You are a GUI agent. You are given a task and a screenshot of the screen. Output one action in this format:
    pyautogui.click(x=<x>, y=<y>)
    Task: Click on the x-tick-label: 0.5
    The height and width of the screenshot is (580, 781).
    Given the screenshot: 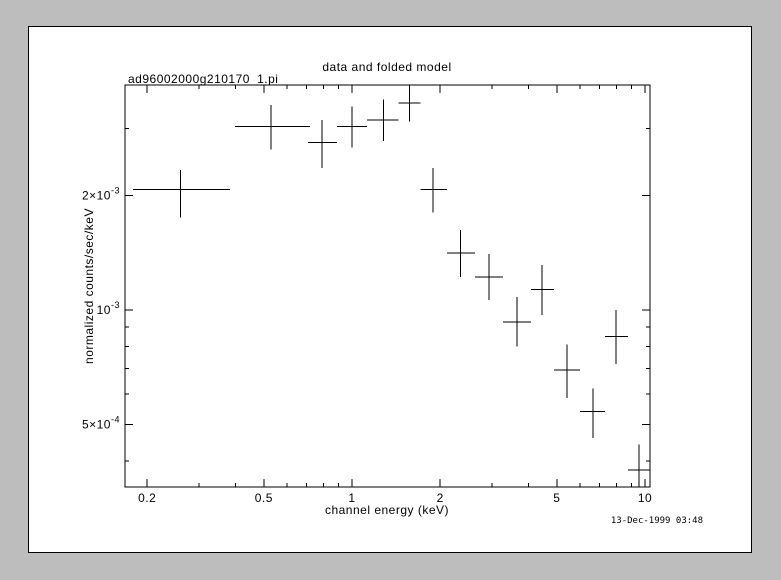 What is the action you would take?
    pyautogui.click(x=264, y=498)
    